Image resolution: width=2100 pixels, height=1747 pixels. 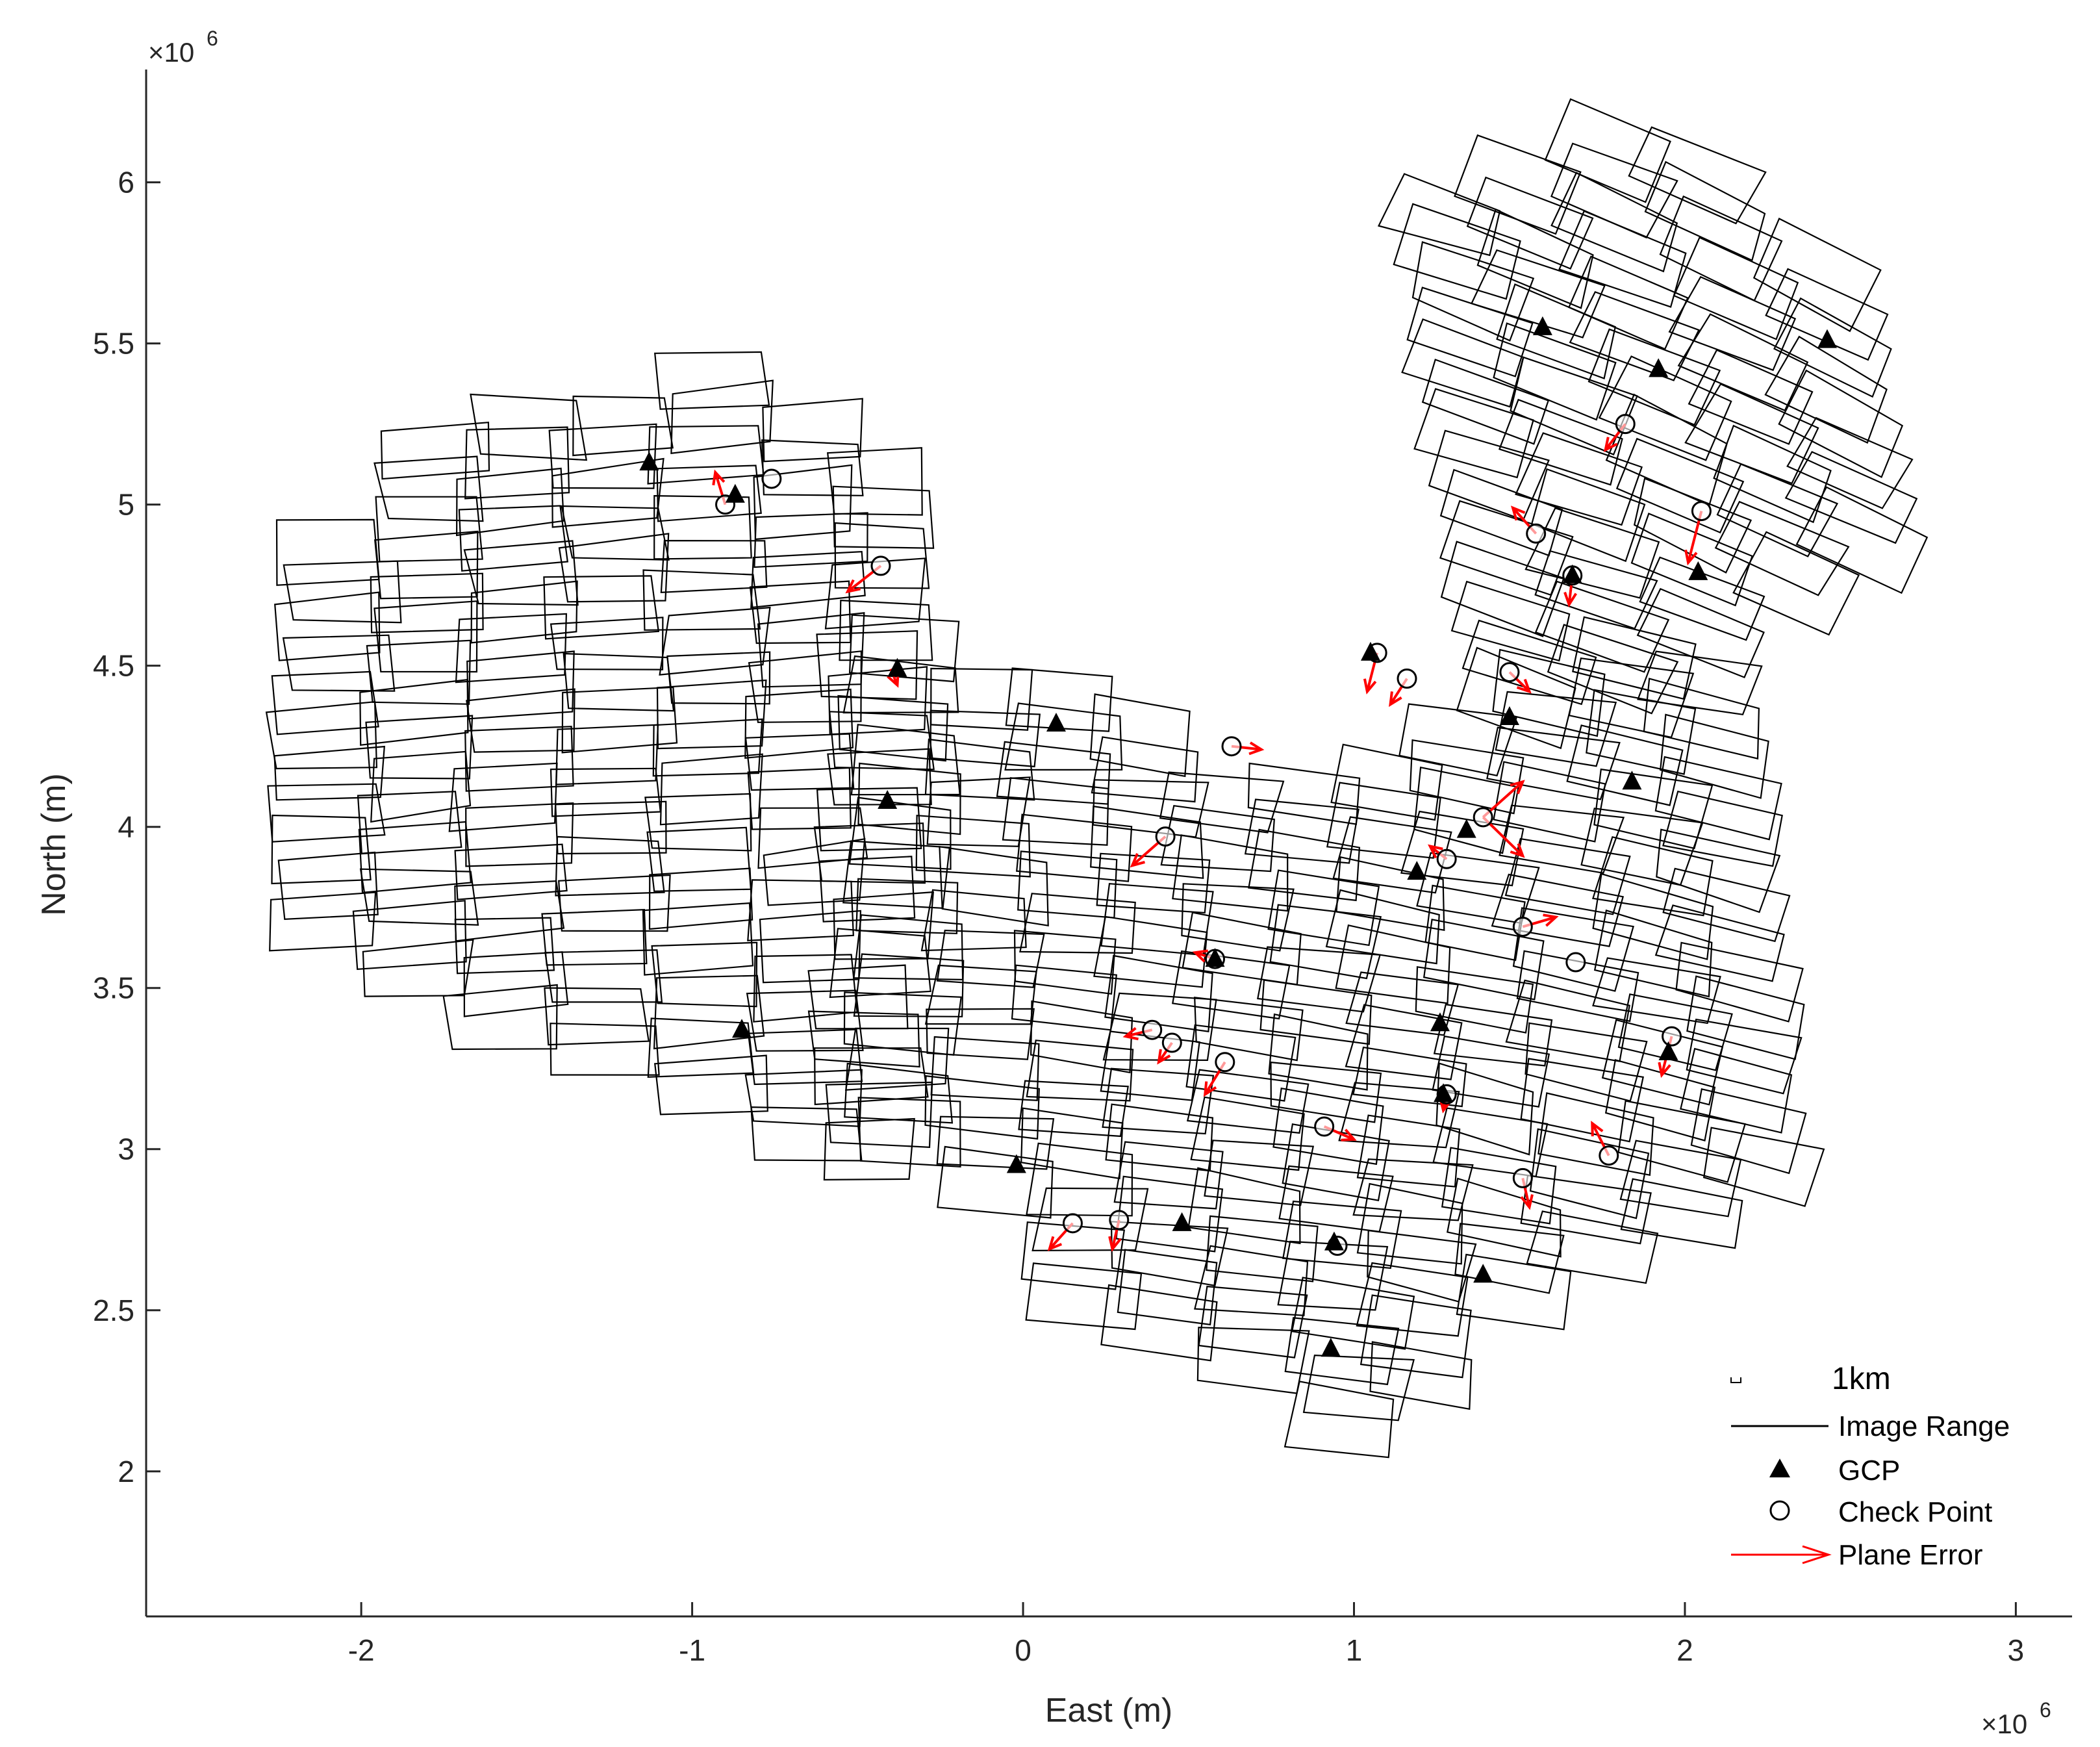 What do you see at coordinates (126, 505) in the screenshot?
I see `y-tick-label: 5` at bounding box center [126, 505].